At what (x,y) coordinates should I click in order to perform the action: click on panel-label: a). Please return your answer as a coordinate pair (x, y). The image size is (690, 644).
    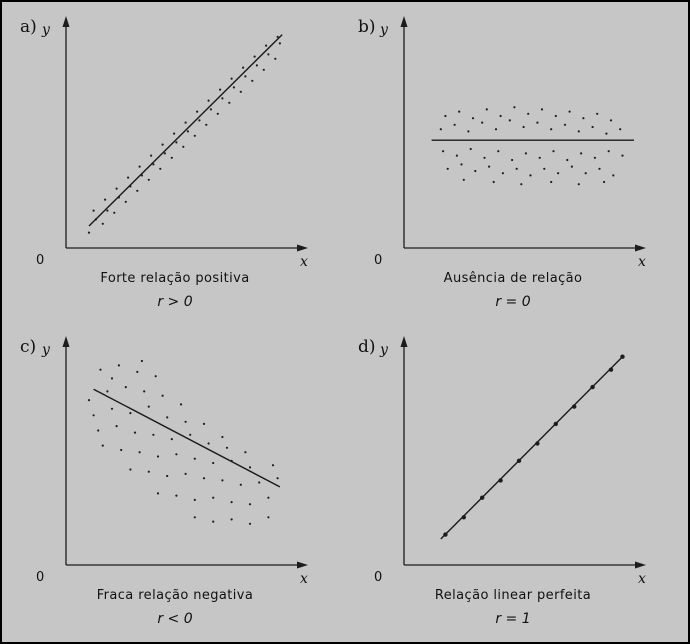
    Looking at the image, I should click on (28, 27).